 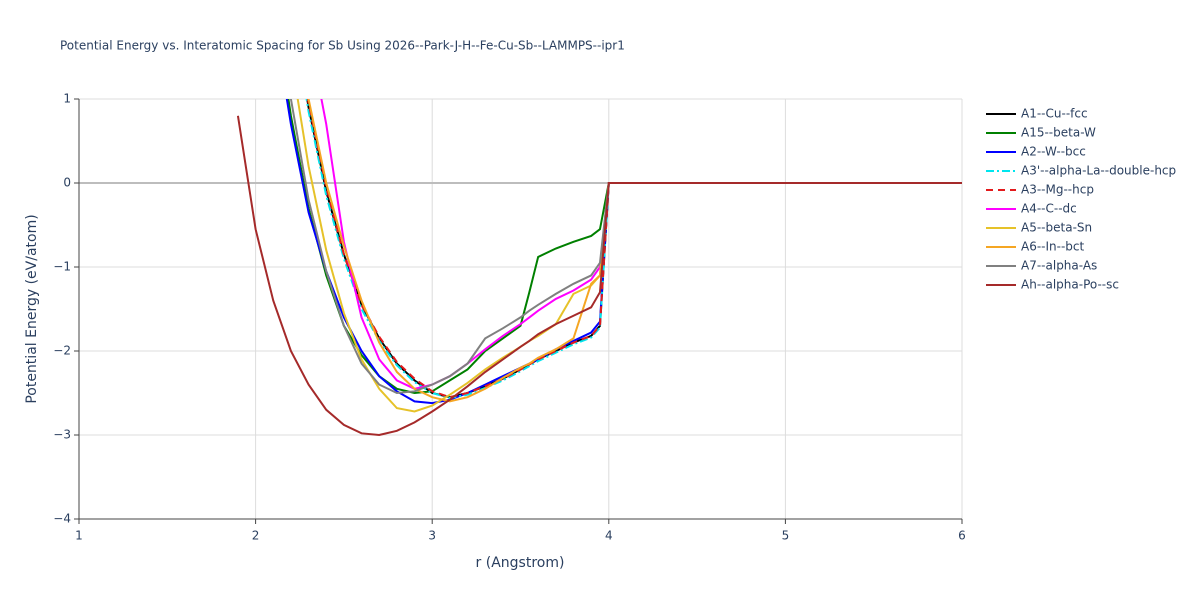 I want to click on y-tick-label: 0, so click(x=67, y=183).